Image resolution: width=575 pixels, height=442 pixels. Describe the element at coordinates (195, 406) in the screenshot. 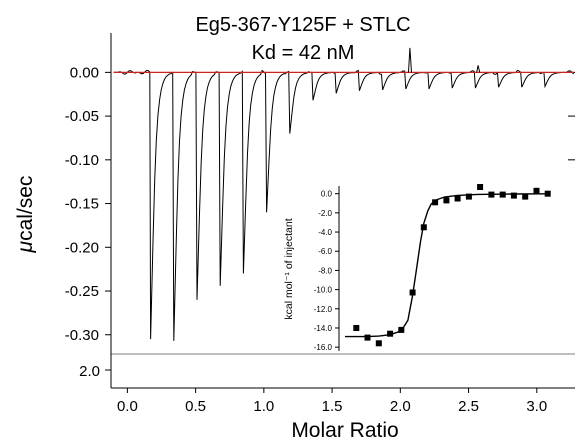

I see `x-tick-label: 0.5` at that location.